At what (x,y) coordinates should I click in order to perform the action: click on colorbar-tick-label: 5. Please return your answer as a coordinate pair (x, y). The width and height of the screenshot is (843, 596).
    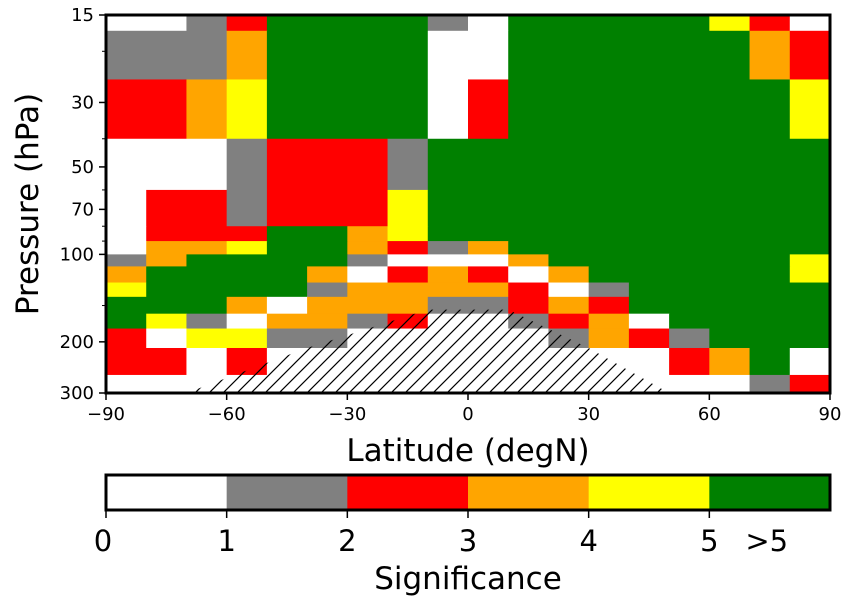
    Looking at the image, I should click on (709, 541).